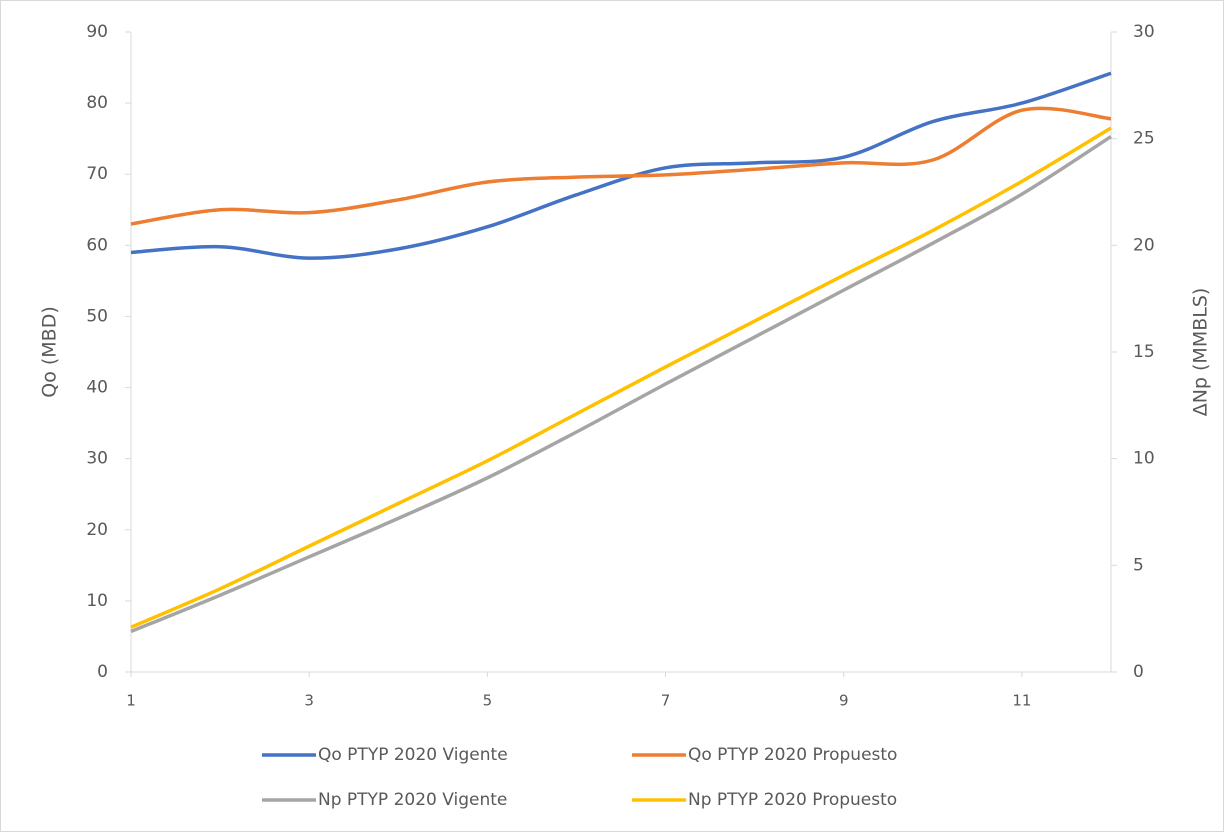  I want to click on series-line, so click(621, 166).